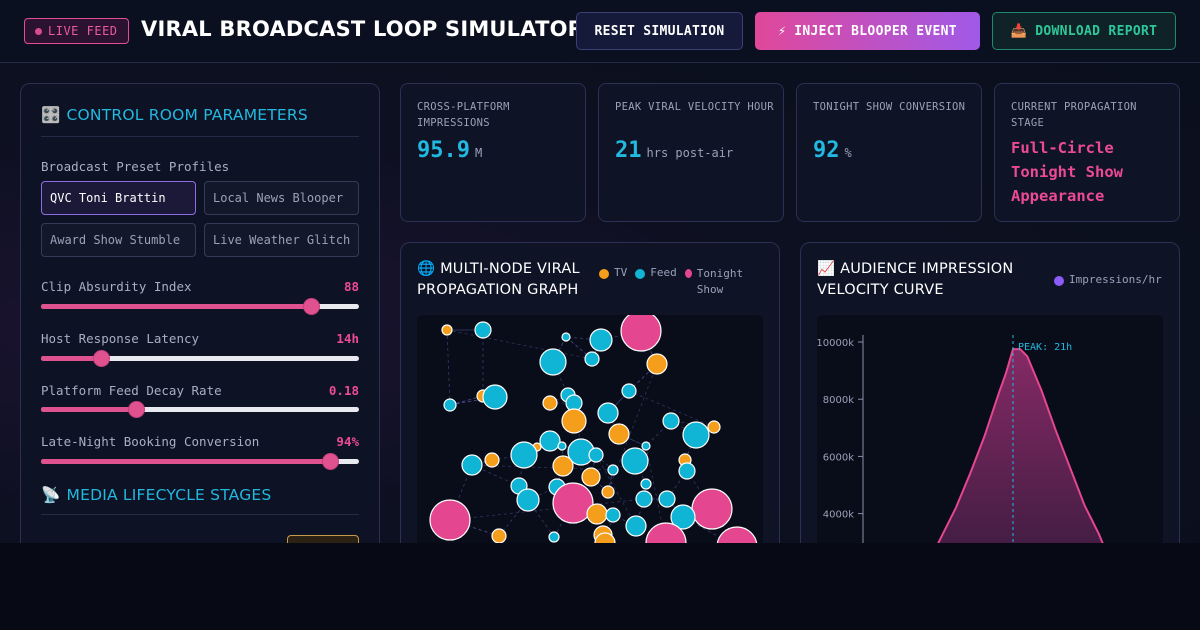  Describe the element at coordinates (826, 150) in the screenshot. I see `metric-value: 92` at that location.